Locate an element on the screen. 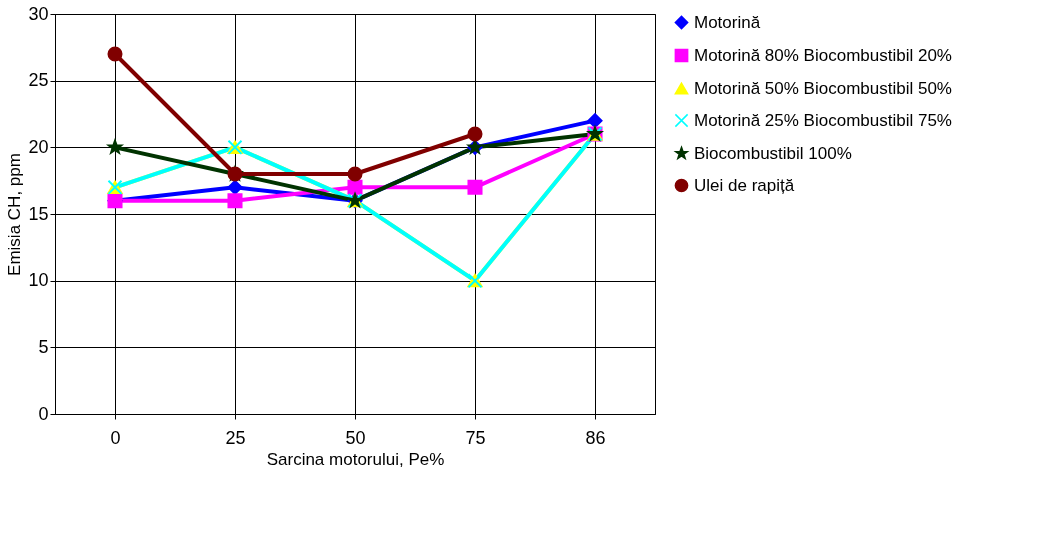 The width and height of the screenshot is (1043, 541). y-tick-label: 15 is located at coordinates (38, 213).